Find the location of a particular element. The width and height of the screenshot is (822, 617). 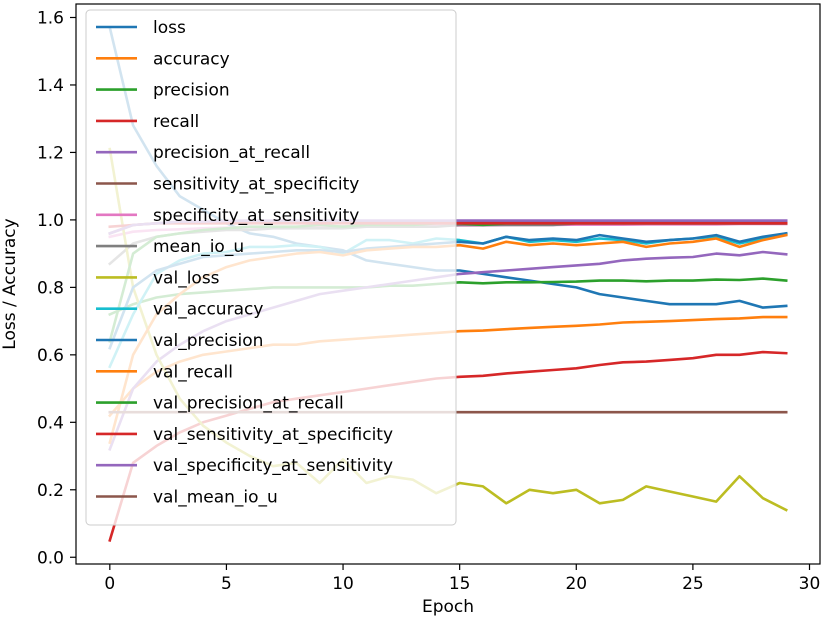

legend-entry: val_precision is located at coordinates (179, 341).